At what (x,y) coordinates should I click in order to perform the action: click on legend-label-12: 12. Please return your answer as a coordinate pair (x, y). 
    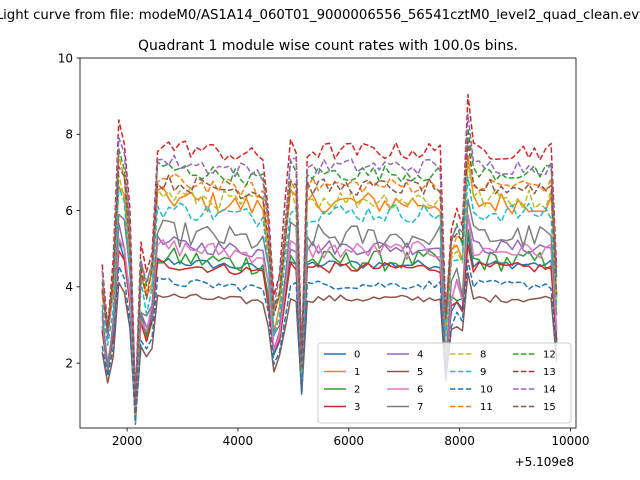
    Looking at the image, I should click on (549, 355).